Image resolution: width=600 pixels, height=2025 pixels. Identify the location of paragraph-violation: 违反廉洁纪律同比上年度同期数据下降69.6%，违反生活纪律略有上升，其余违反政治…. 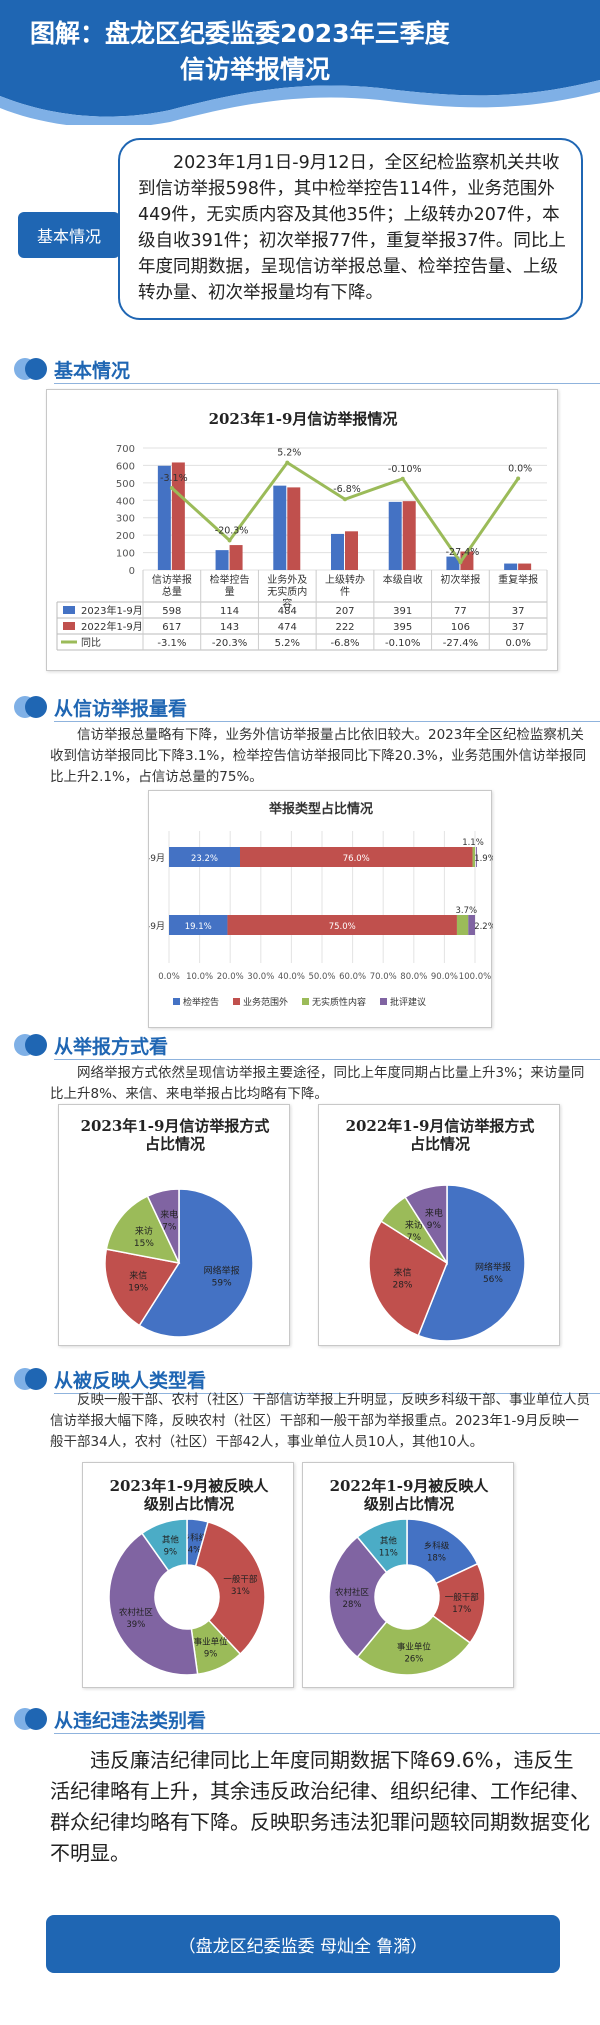
(320, 1806).